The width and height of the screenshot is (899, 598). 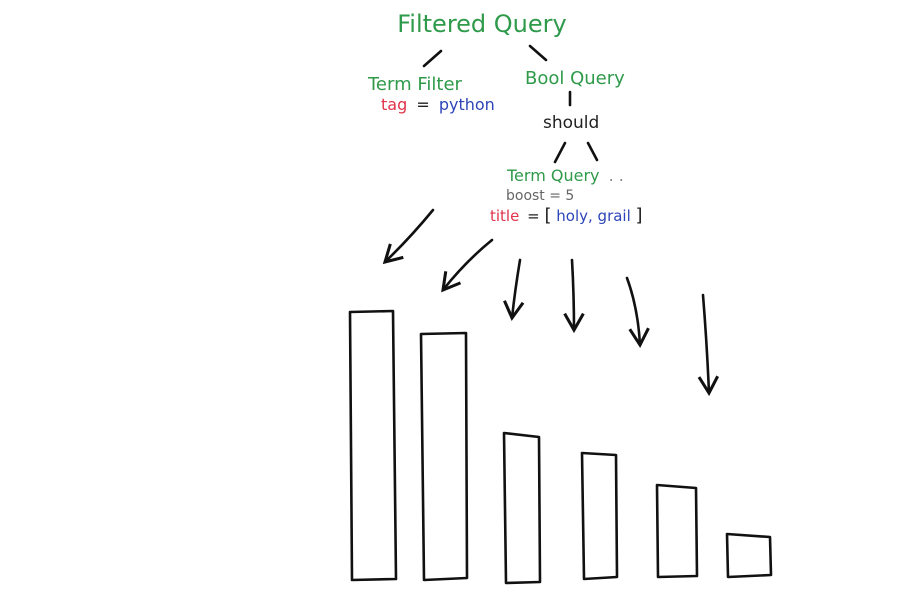 I want to click on term-query-eq: =, so click(x=533, y=216).